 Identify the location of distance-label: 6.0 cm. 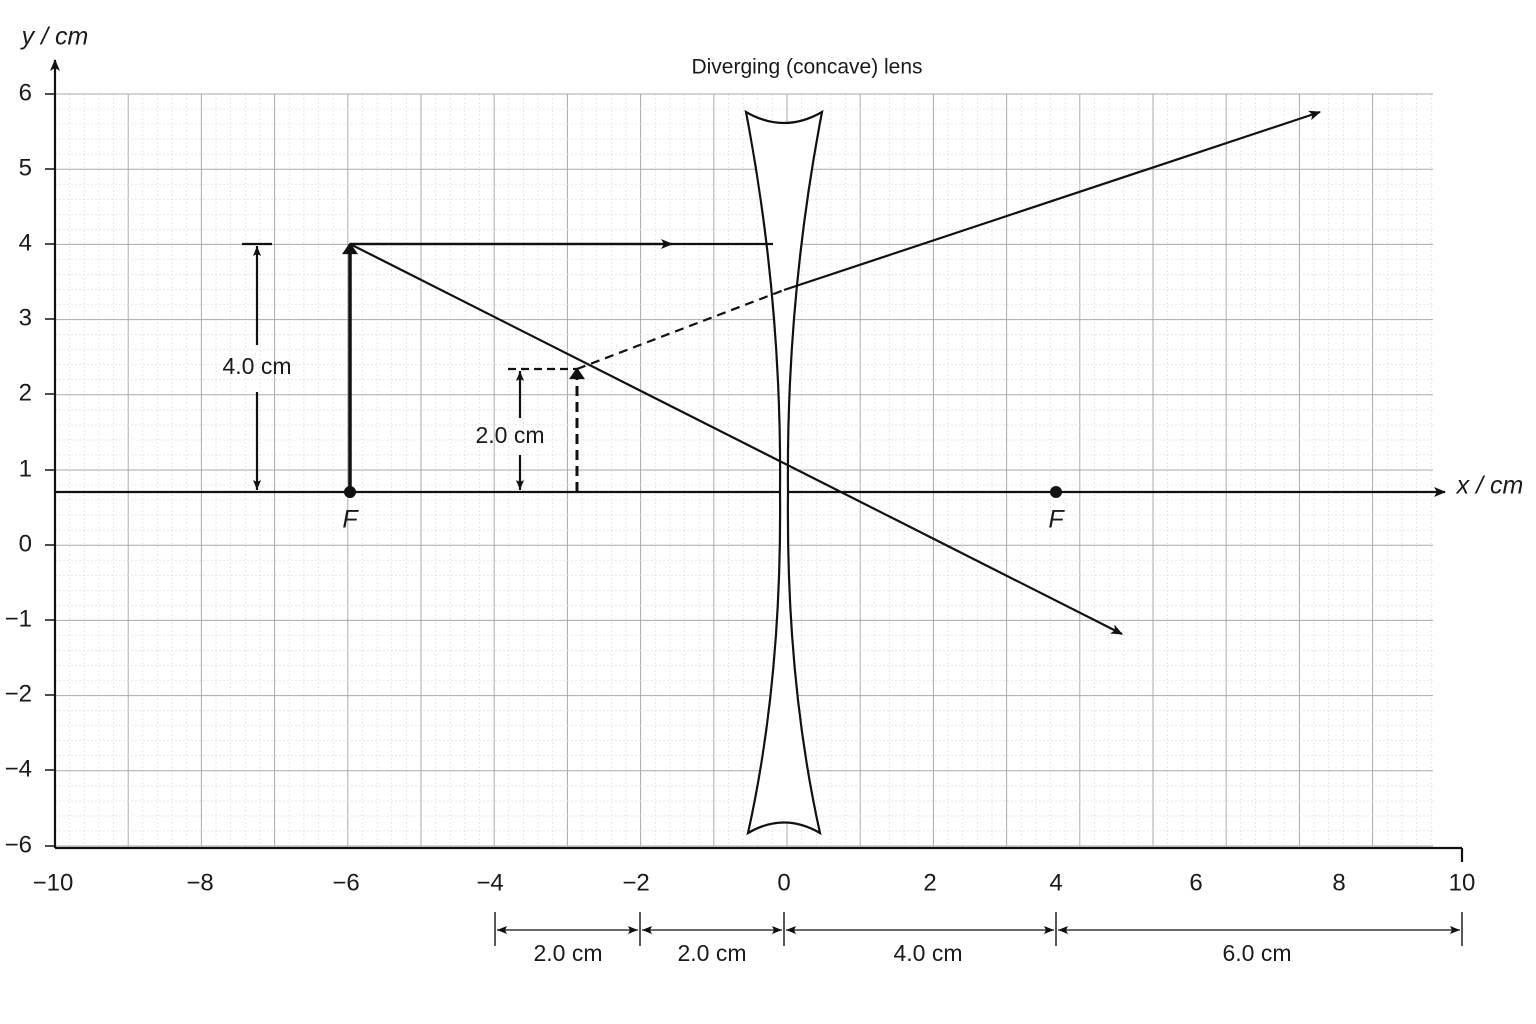
(1256, 953).